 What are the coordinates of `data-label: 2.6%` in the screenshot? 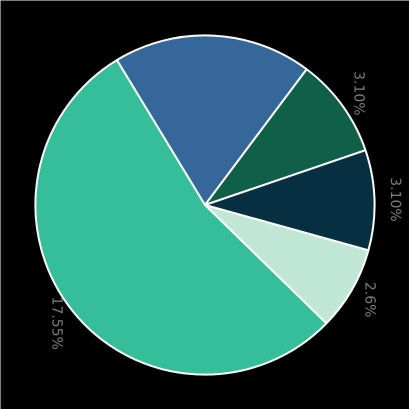 It's located at (370, 300).